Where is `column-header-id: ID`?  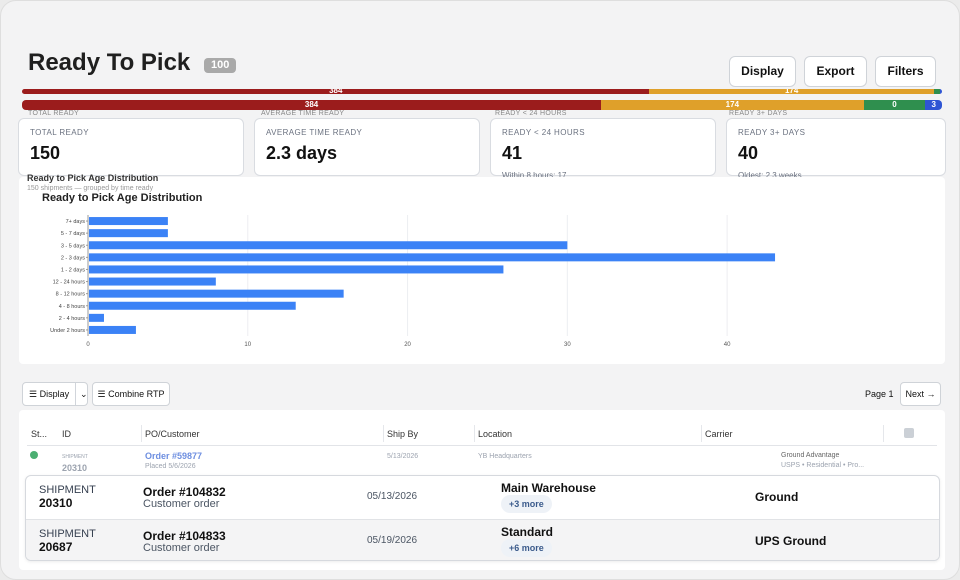
column-header-id: ID is located at coordinates (66, 434).